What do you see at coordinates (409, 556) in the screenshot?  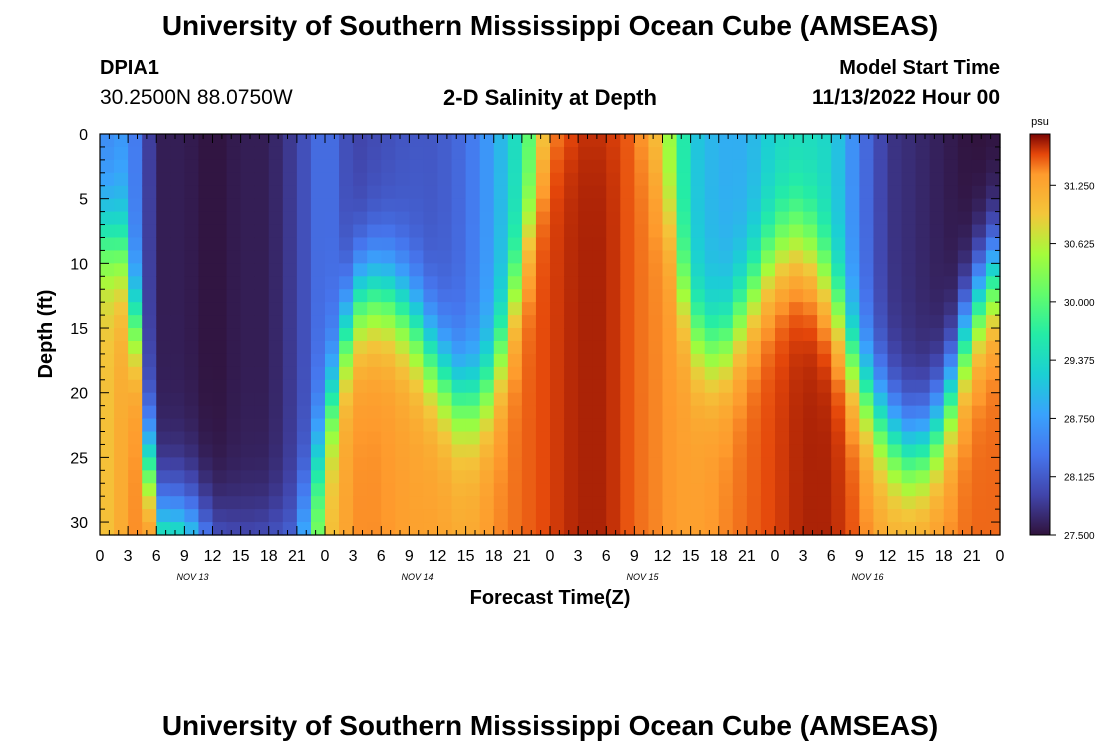 I see `x-tick-label: 9` at bounding box center [409, 556].